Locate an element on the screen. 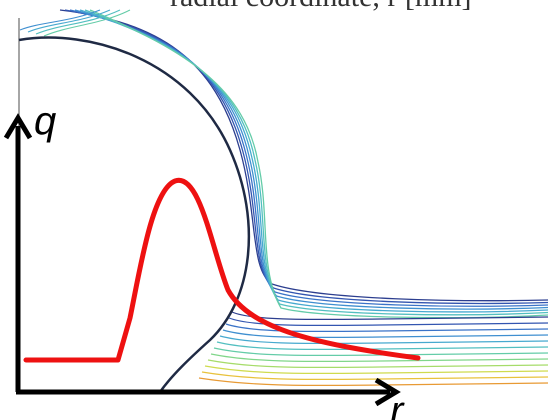 The height and width of the screenshot is (420, 548). arrow-up-icon is located at coordinates (18, 126).